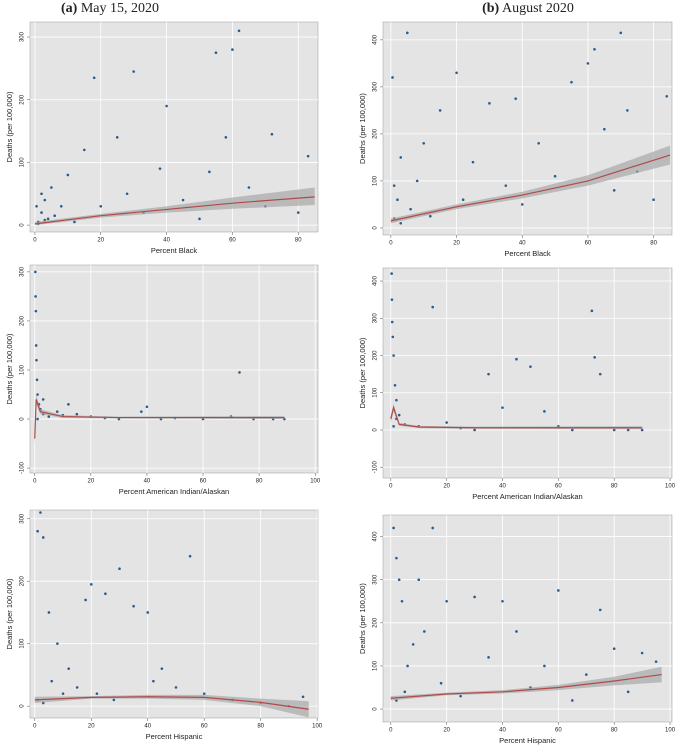 This screenshot has width=677, height=746. I want to click on x-tick-label: 0, so click(391, 731).